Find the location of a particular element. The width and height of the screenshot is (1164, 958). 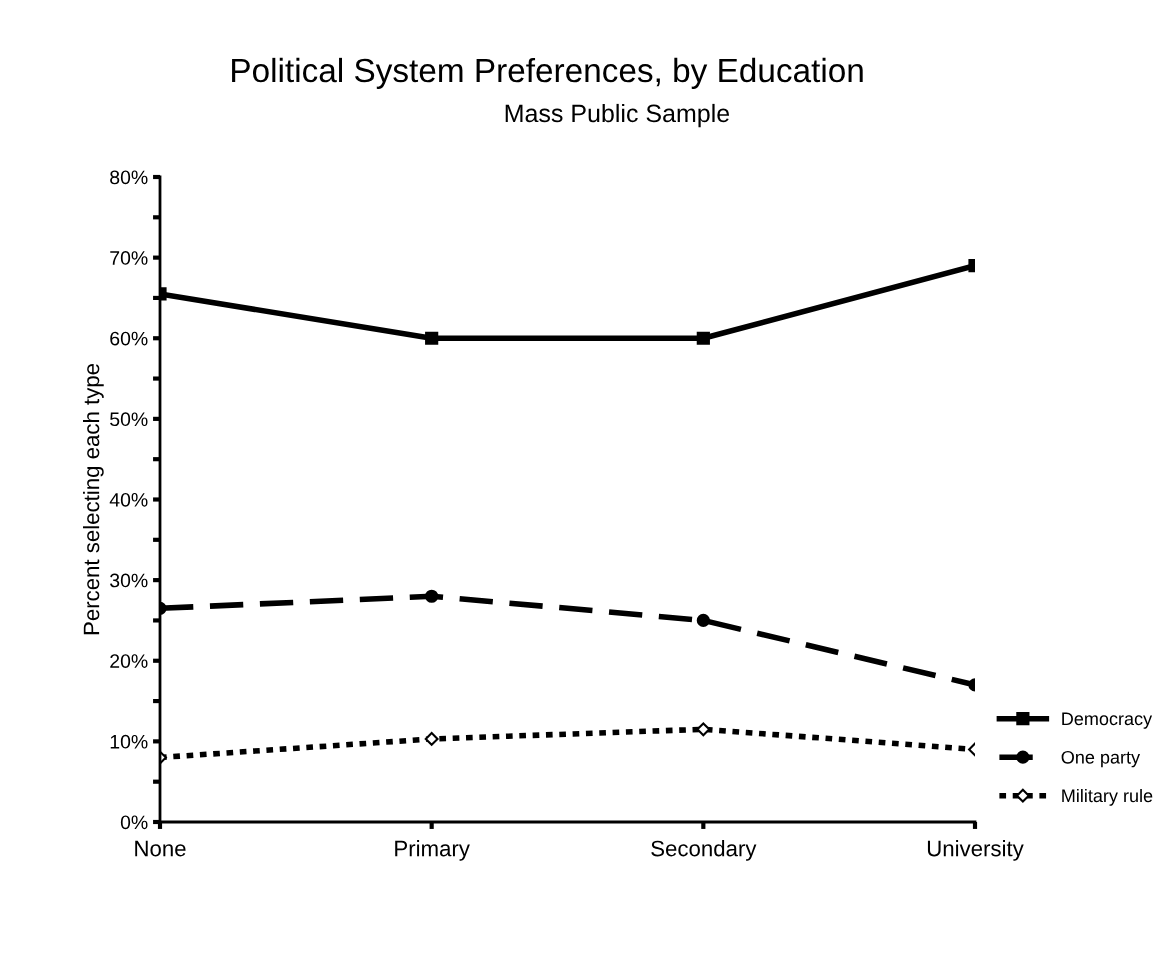

x-tick-label: University is located at coordinates (975, 850).